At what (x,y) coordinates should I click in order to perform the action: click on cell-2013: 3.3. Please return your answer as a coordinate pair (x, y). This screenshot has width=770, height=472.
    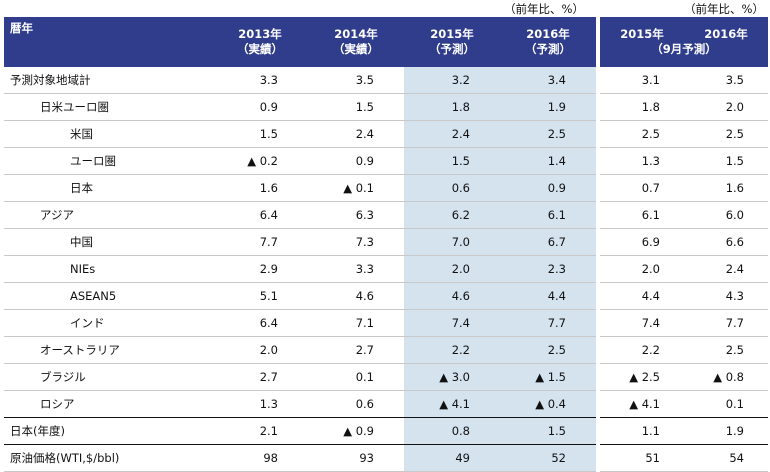
    Looking at the image, I should click on (260, 80).